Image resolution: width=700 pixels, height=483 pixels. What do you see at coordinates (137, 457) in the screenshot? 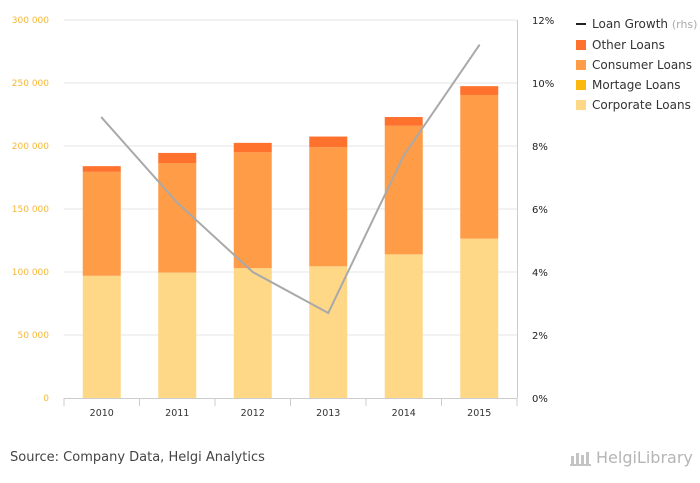
I see `source-note: Source: Company Data, Helgi Analytics` at bounding box center [137, 457].